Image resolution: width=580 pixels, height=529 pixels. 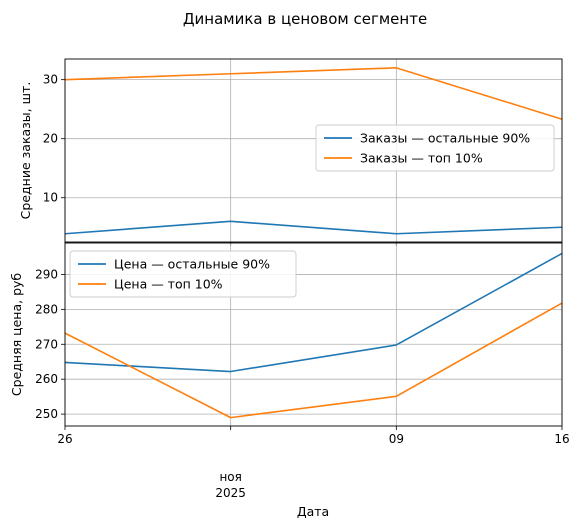 What do you see at coordinates (305, 19) in the screenshot?
I see `chart-title: Динамика в ценовом сегменте` at bounding box center [305, 19].